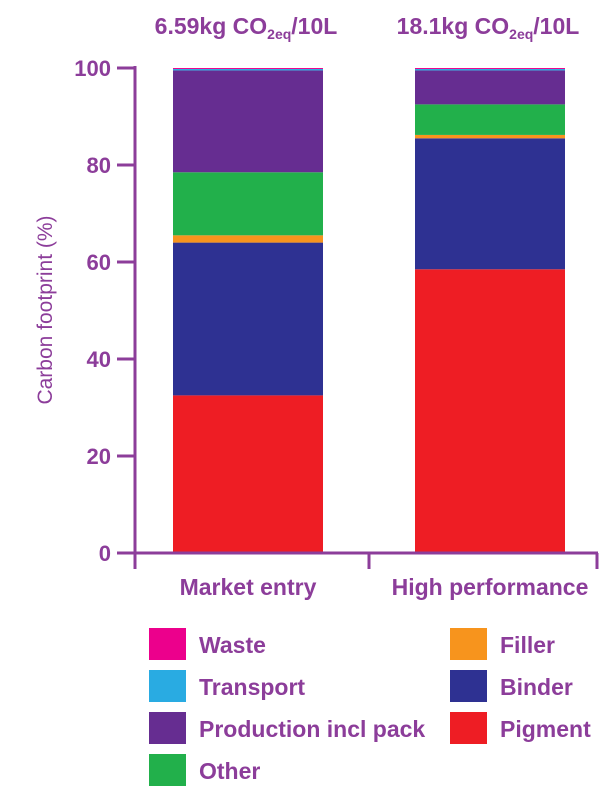 Image resolution: width=601 pixels, height=787 pixels. I want to click on y-axis-label: Carbon footprint (%), so click(45, 309).